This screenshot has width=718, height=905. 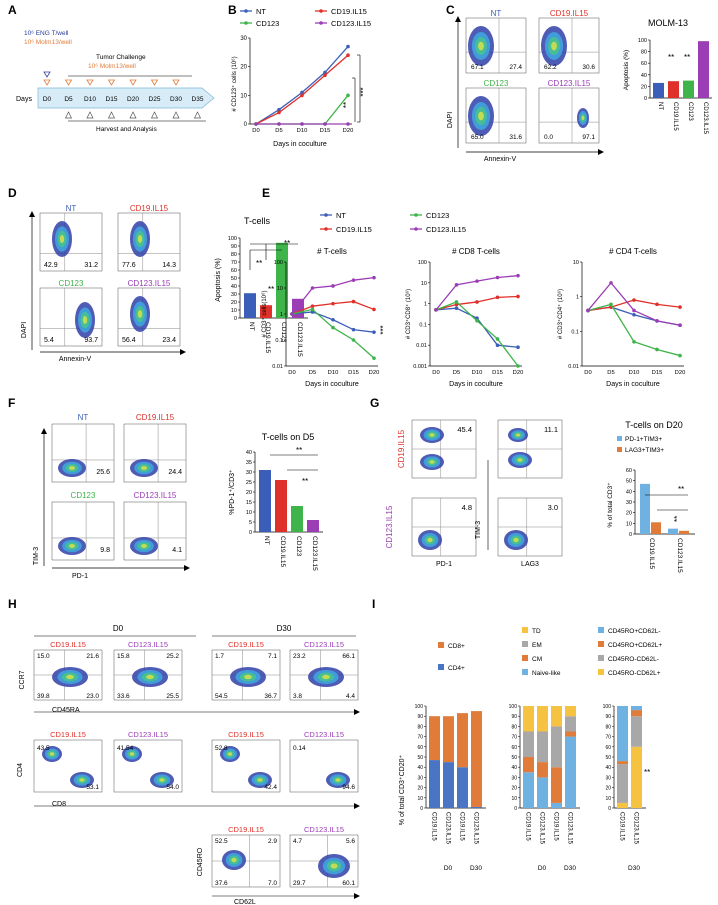 I want to click on x-axis-label: Days in coculture, so click(x=332, y=384).